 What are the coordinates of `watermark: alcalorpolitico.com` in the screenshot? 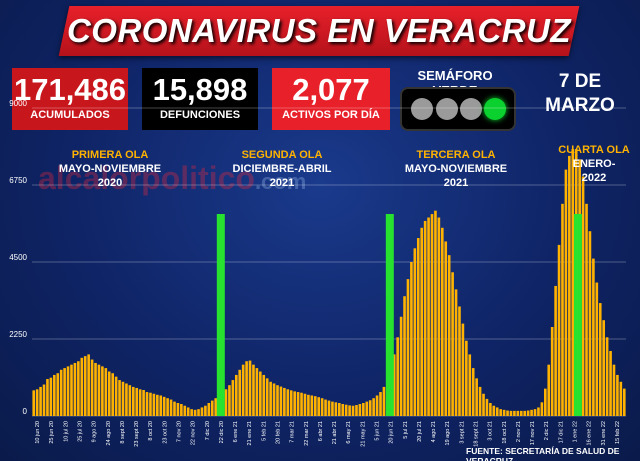 It's located at (172, 178).